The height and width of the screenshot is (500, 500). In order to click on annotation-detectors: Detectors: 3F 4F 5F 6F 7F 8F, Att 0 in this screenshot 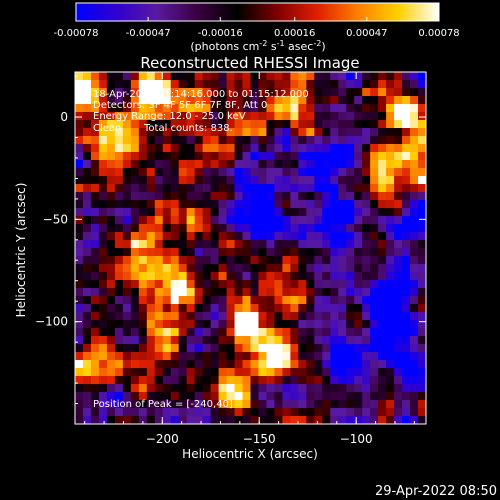, I will do `click(180, 105)`.